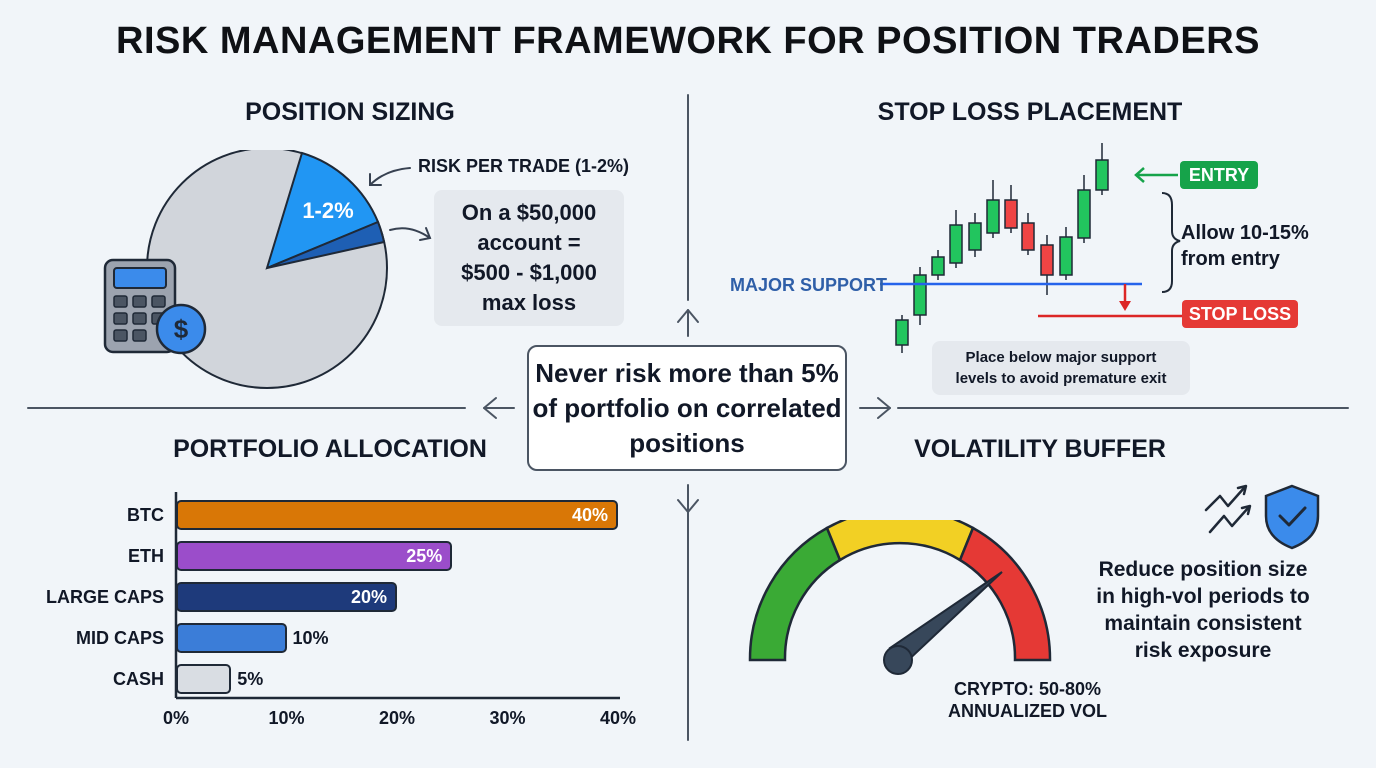 Image resolution: width=1376 pixels, height=768 pixels. What do you see at coordinates (1219, 175) in the screenshot?
I see `entry-label: ENTRY` at bounding box center [1219, 175].